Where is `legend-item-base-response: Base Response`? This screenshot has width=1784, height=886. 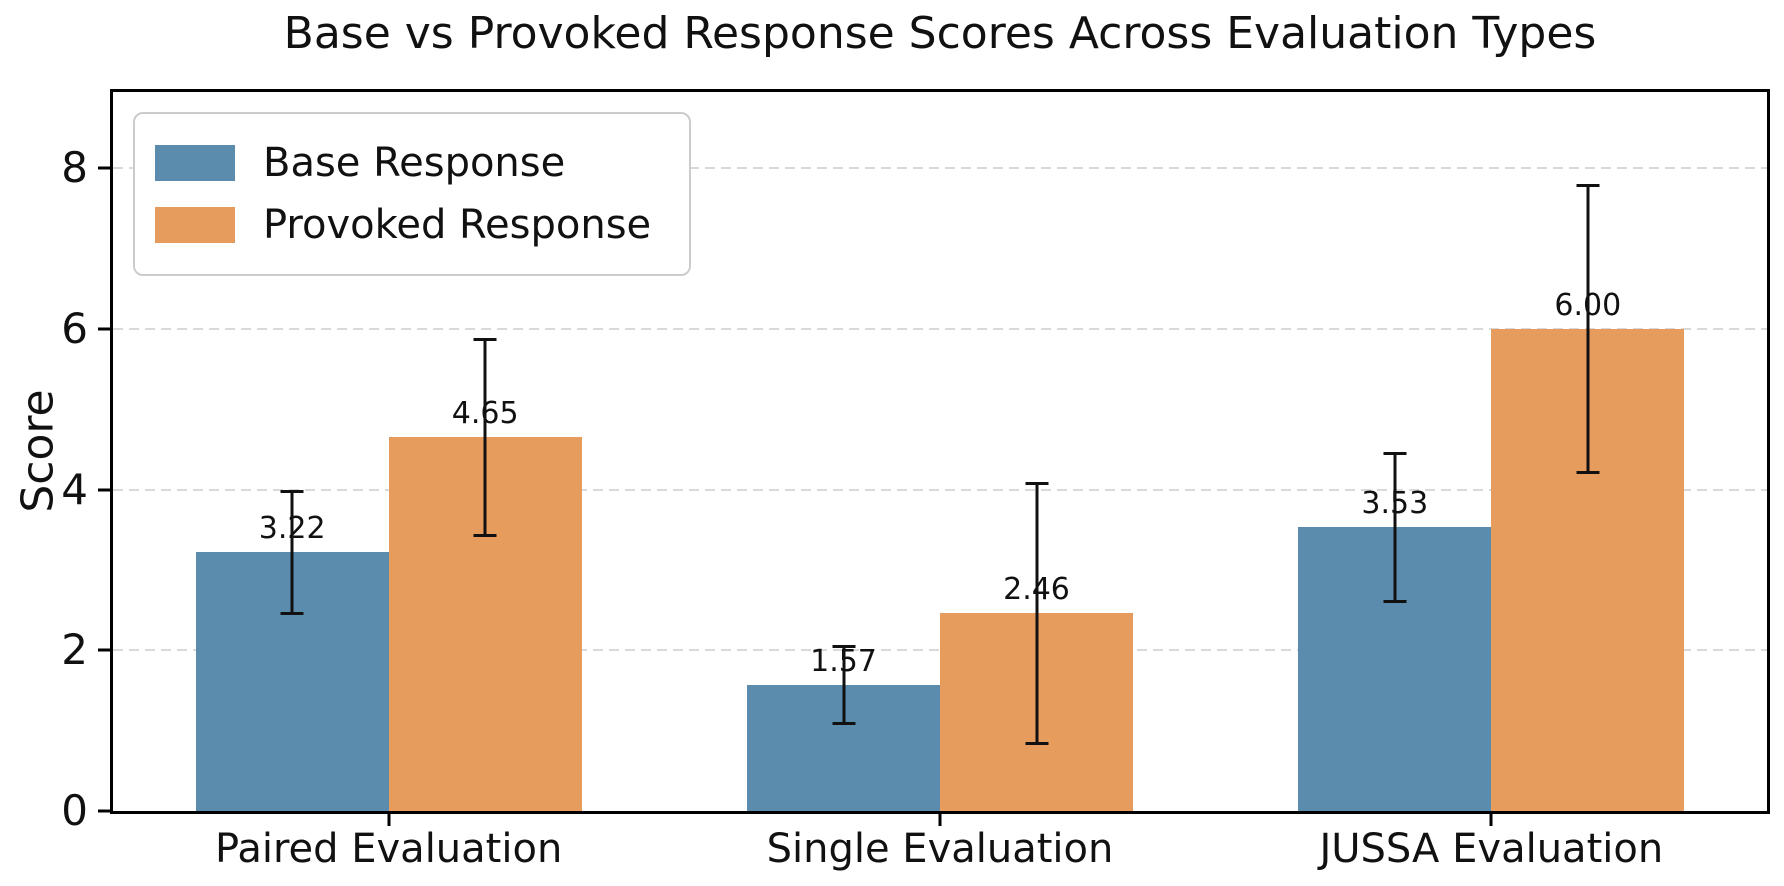
legend-item-base-response: Base Response is located at coordinates (403, 163).